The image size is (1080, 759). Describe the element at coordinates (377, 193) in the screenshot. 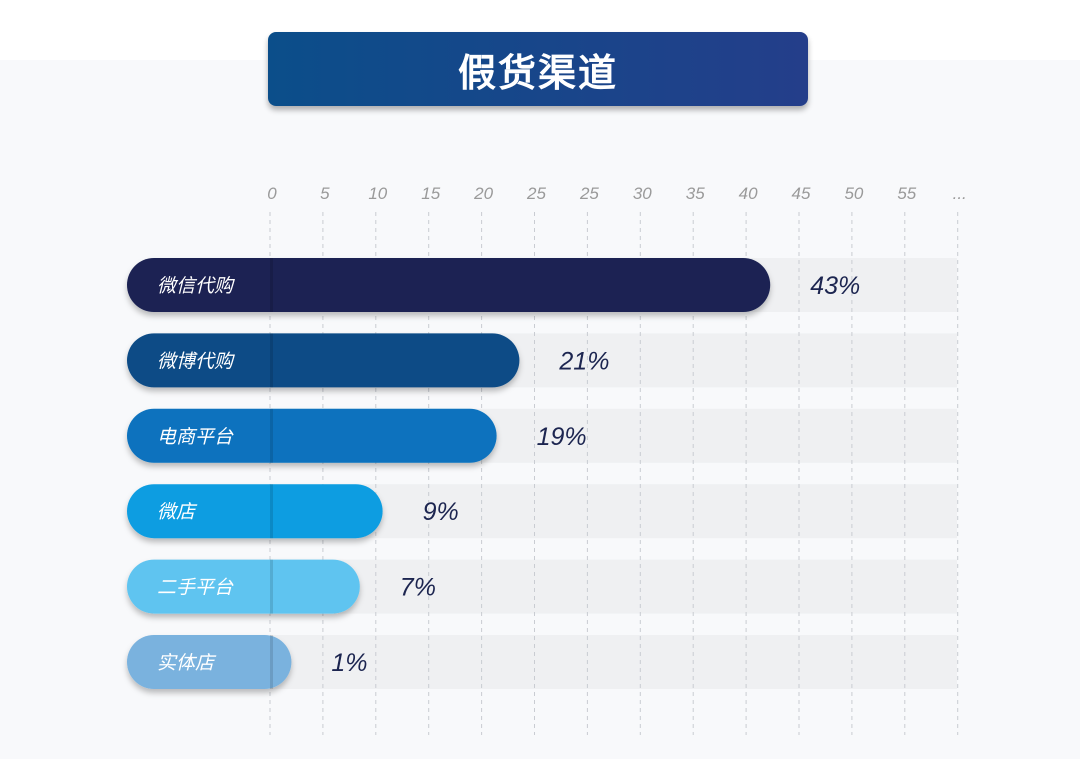

I see `x-tick-label: 10` at that location.